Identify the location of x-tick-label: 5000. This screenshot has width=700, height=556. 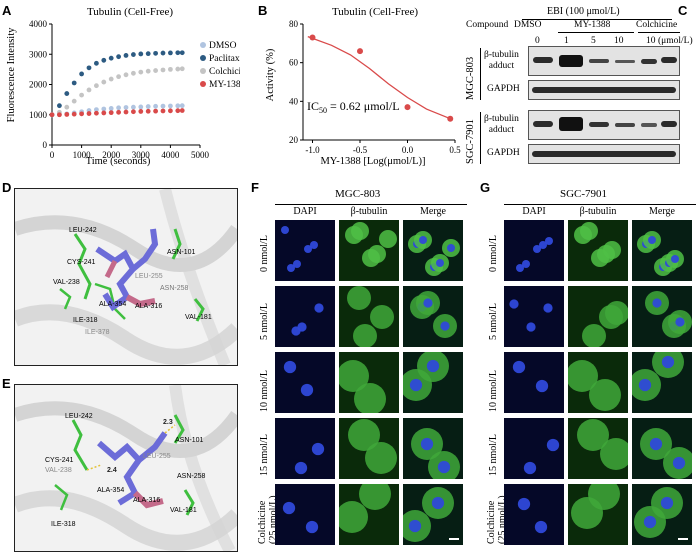
(200, 155).